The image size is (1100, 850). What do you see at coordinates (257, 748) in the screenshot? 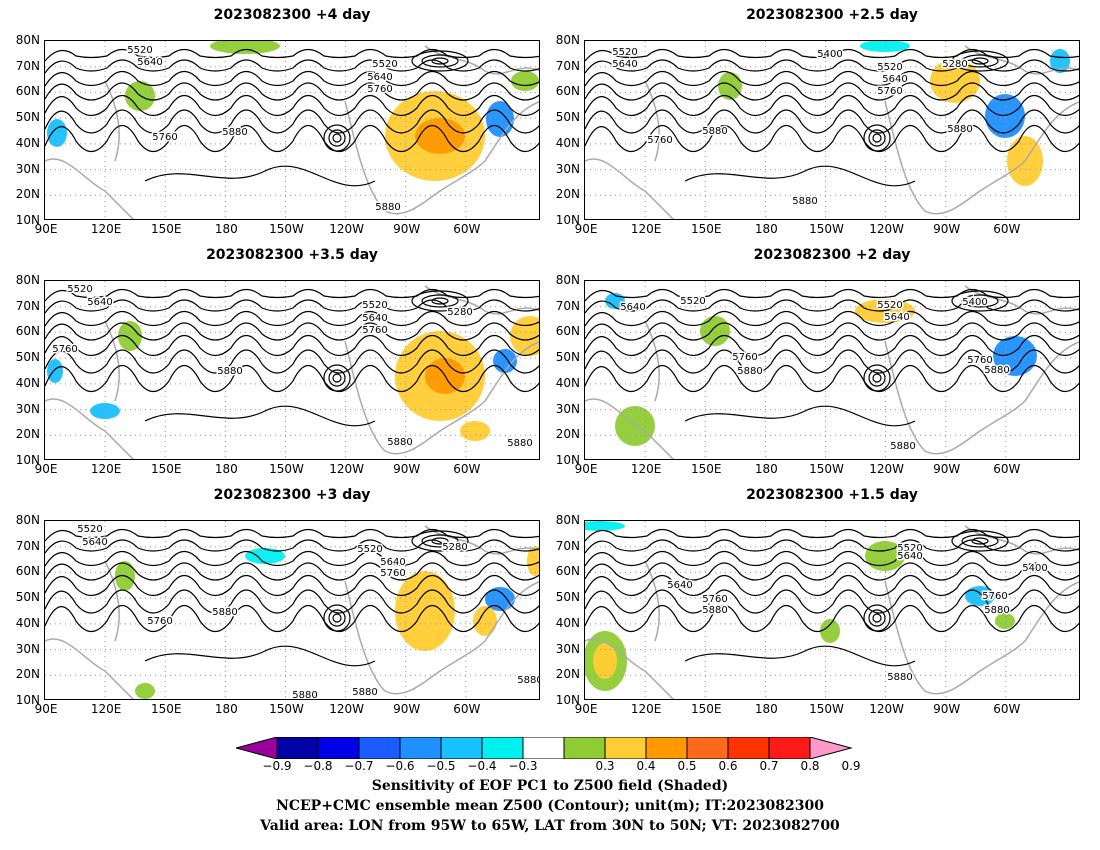
I see `colorbar-triangle-low` at bounding box center [257, 748].